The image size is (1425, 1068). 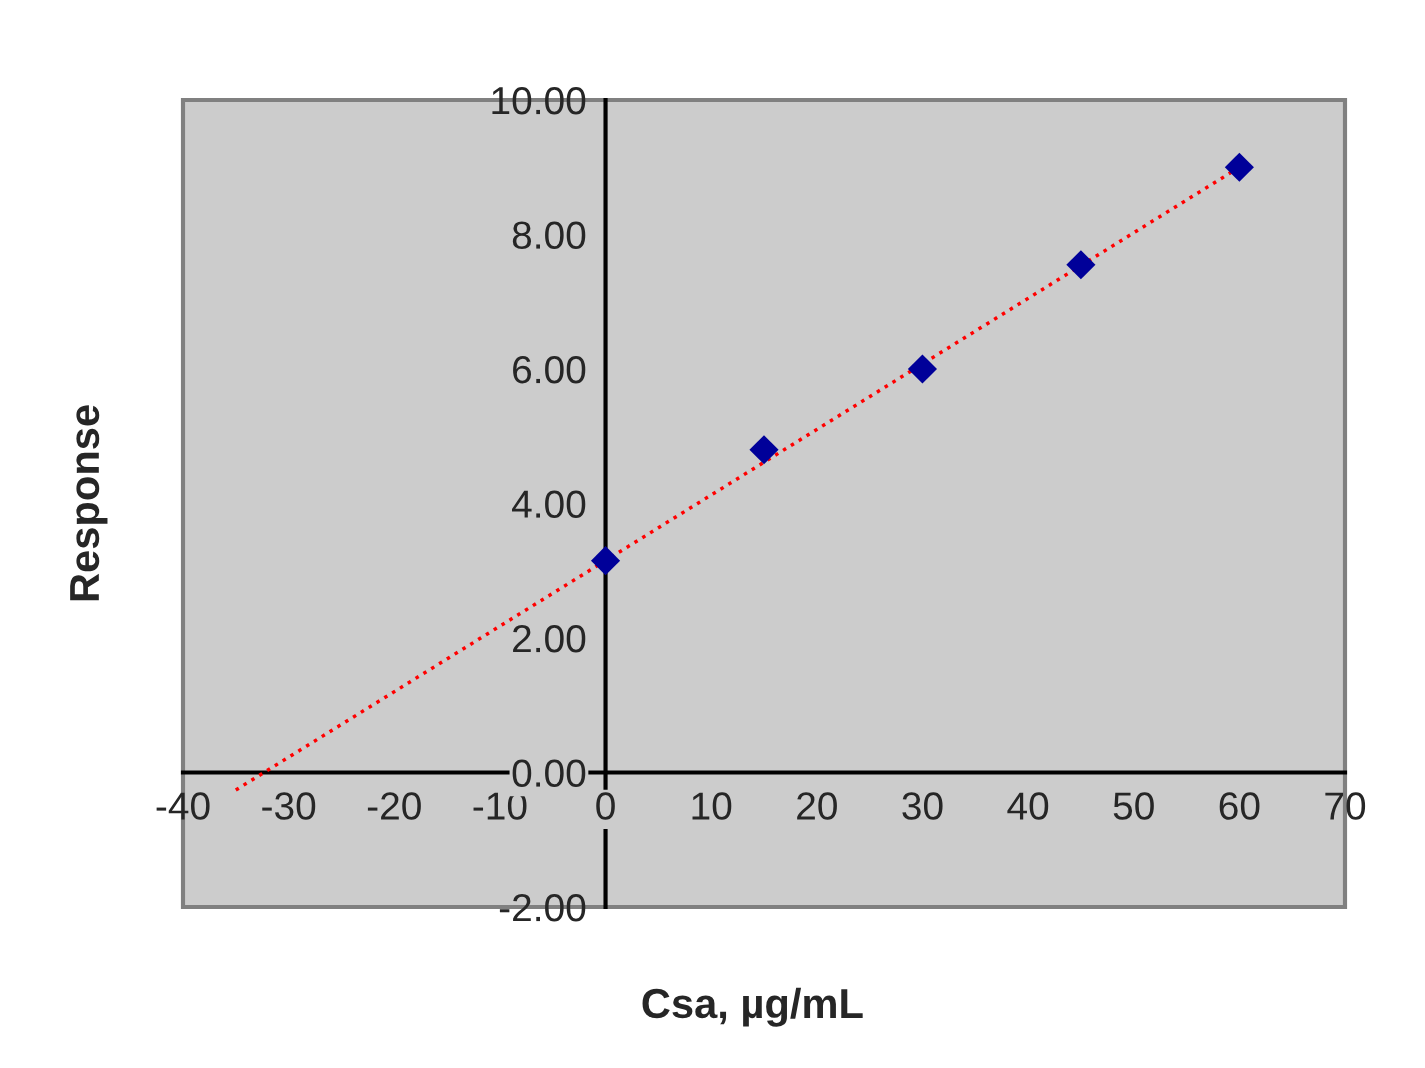 What do you see at coordinates (289, 806) in the screenshot?
I see `x-tick-label: -30` at bounding box center [289, 806].